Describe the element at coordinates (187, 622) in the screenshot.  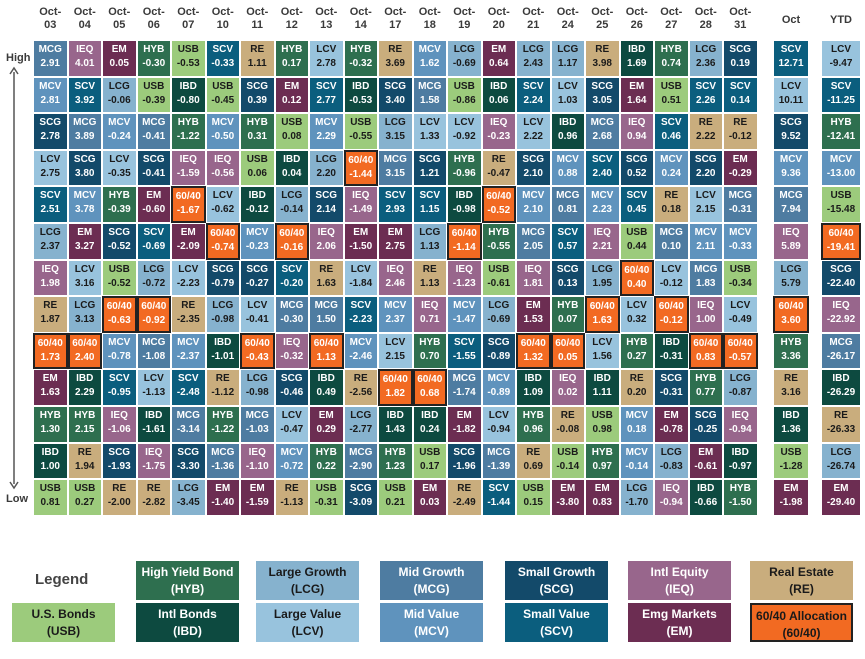
I see `legend-item: Intl Bonds (IBD)` at that location.